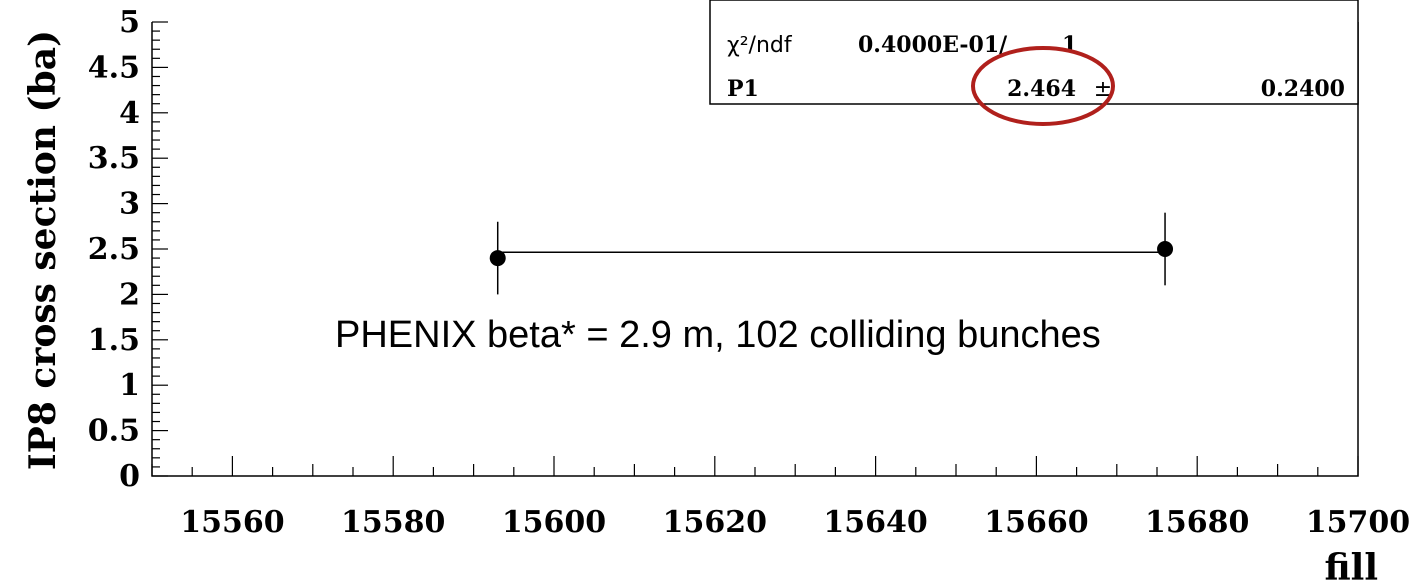  I want to click on p1-plus-minus: ±, so click(1103, 89).